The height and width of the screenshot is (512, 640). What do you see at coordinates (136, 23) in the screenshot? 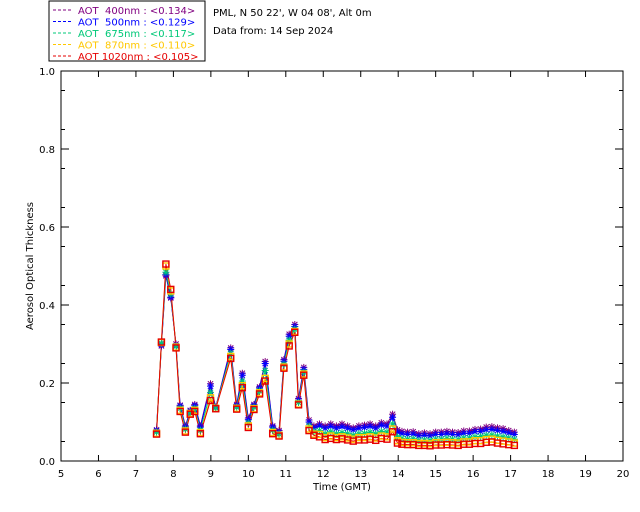
I see `legend-entry: AOT 500nm : <0.129>` at bounding box center [136, 23].